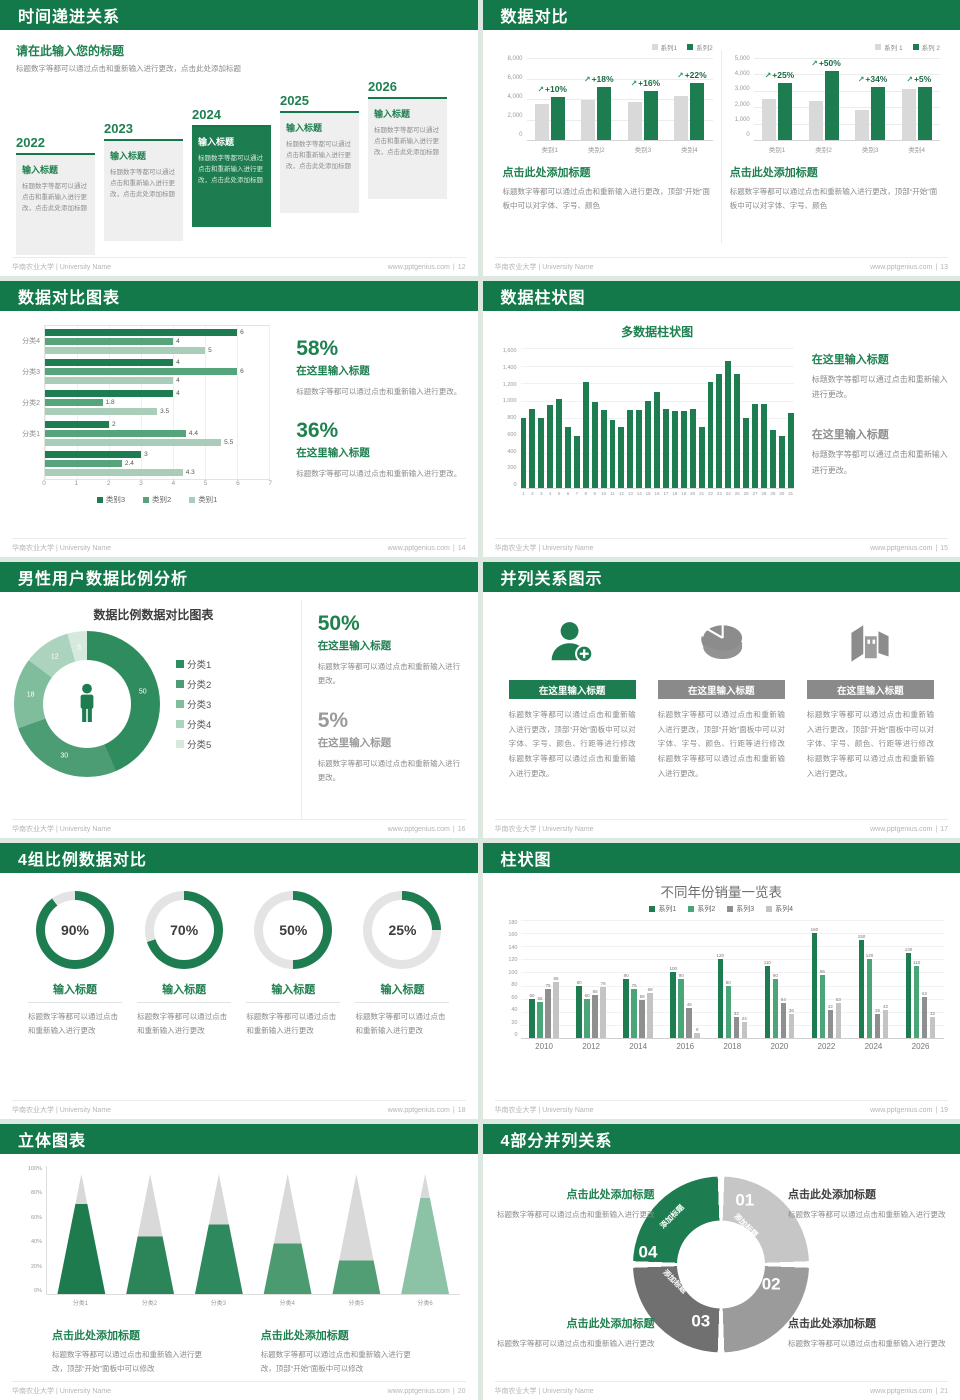 The image size is (960, 1400). I want to click on cone, so click(218, 1234).